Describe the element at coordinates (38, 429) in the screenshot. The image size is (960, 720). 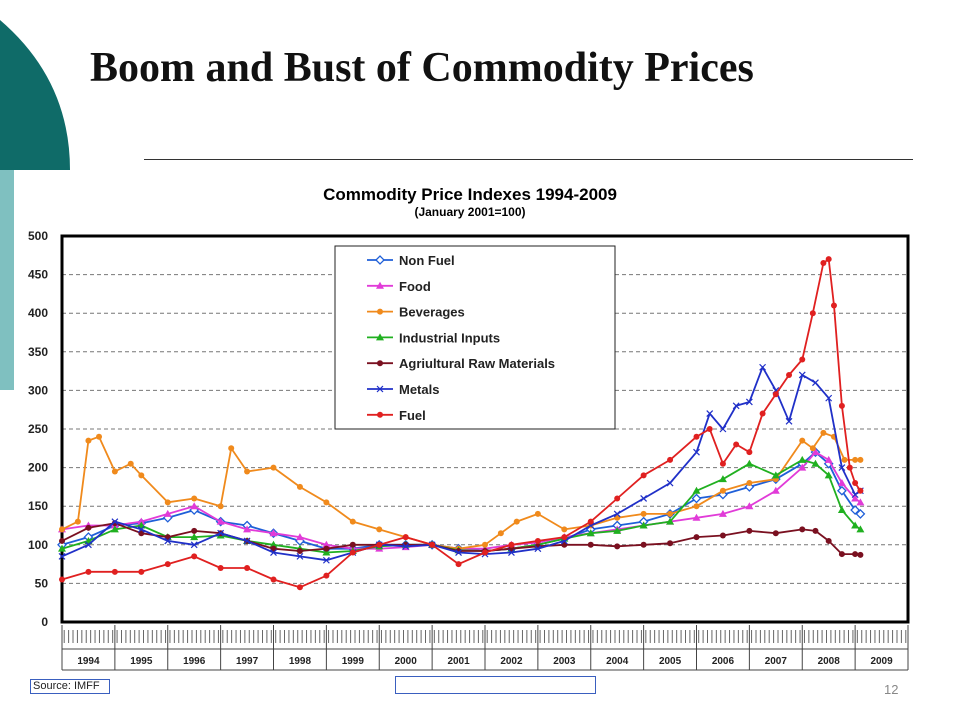
I see `y-tick-label: 250` at that location.